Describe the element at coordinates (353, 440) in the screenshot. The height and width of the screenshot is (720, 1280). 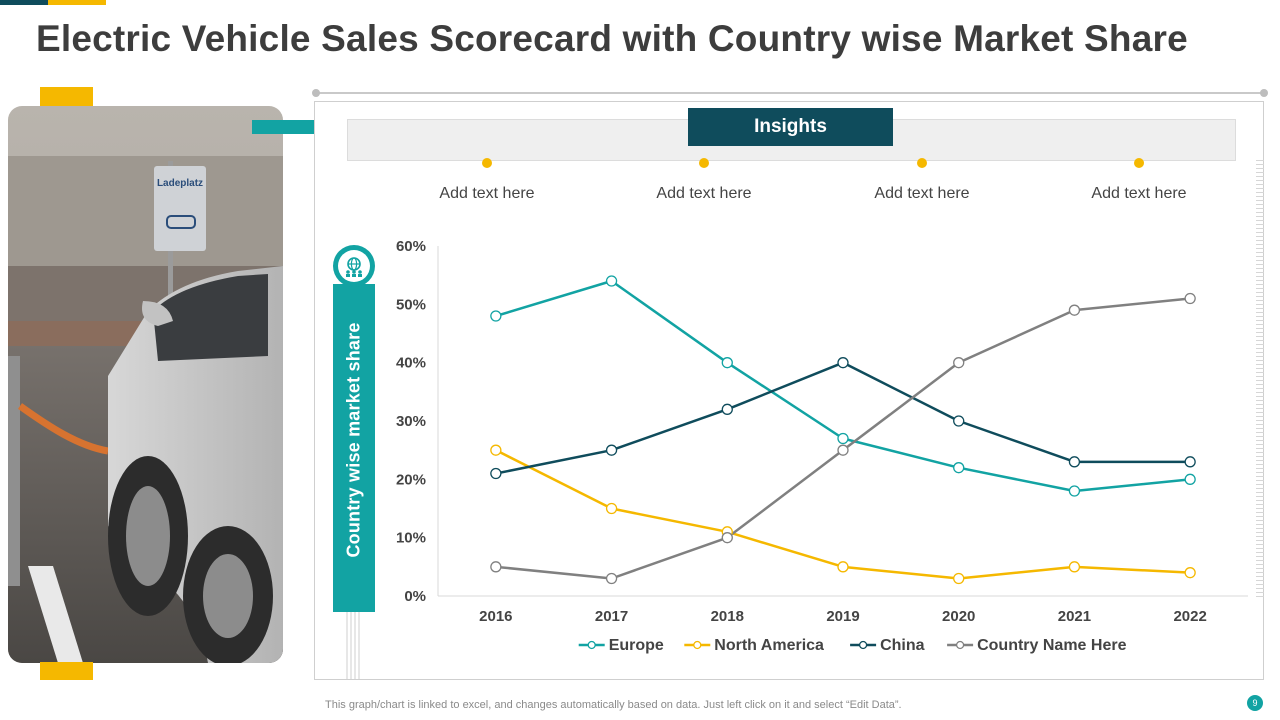
I see `side-label-text: Country wise market share` at that location.